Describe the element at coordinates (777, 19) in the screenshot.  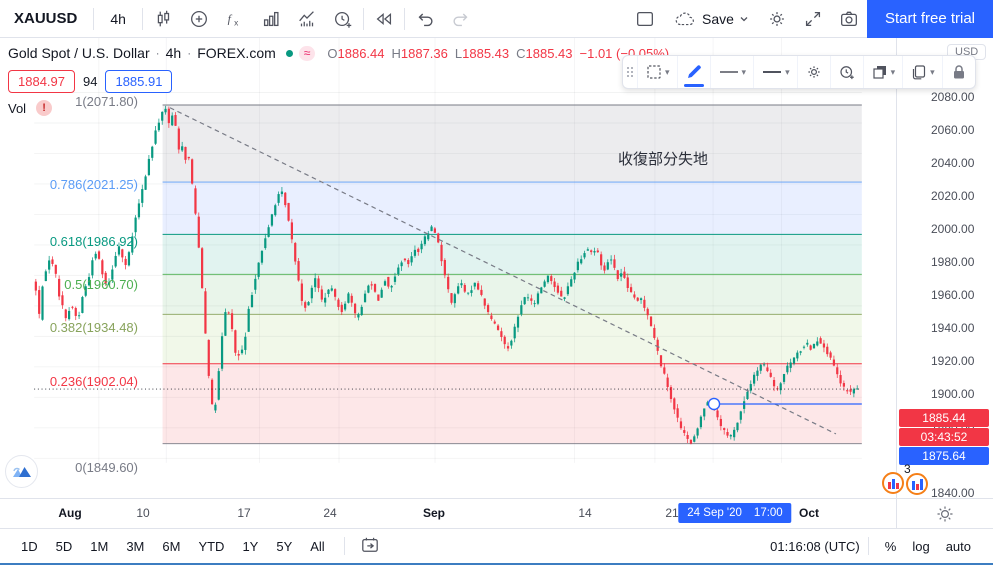
I see `settings-icon` at that location.